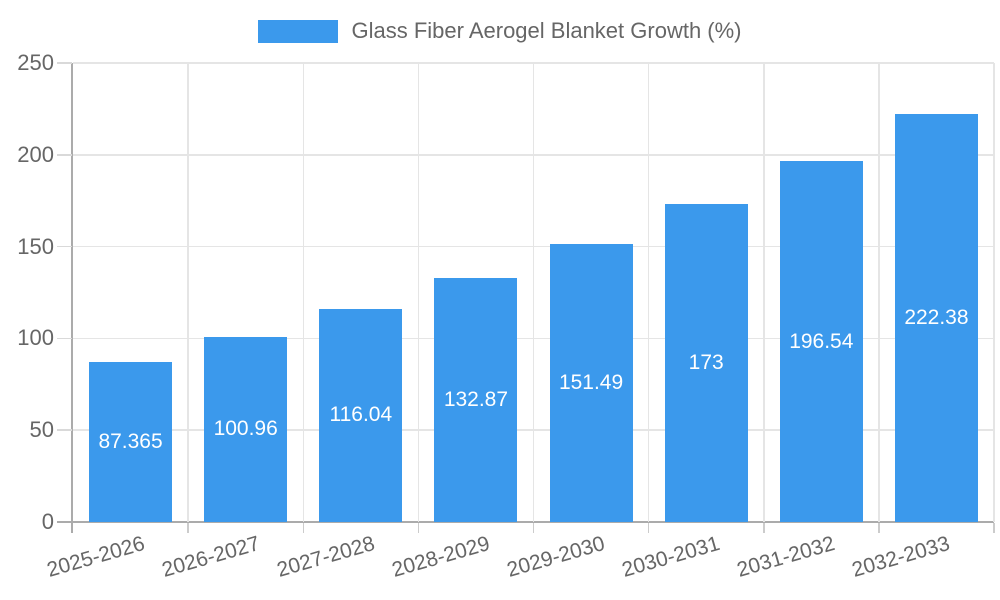 The image size is (1000, 600). Describe the element at coordinates (298, 31) in the screenshot. I see `legend-swatch-icon` at that location.